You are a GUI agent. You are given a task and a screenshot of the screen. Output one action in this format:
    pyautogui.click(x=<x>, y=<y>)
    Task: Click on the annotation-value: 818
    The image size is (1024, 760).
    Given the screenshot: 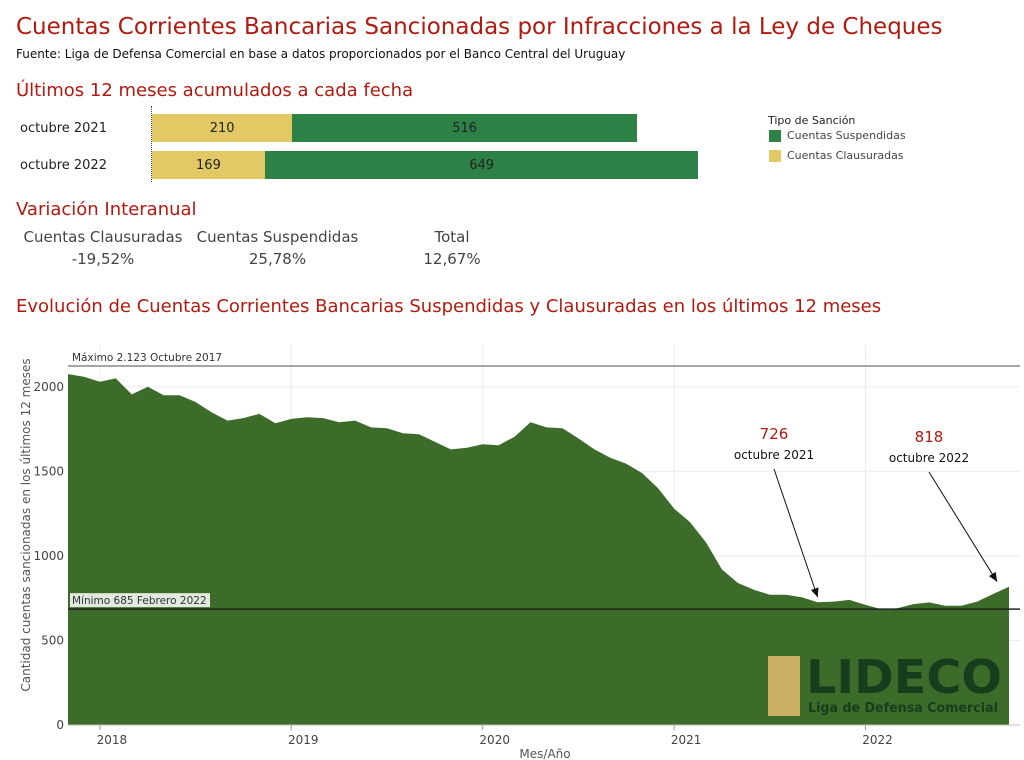 What is the action you would take?
    pyautogui.click(x=929, y=437)
    